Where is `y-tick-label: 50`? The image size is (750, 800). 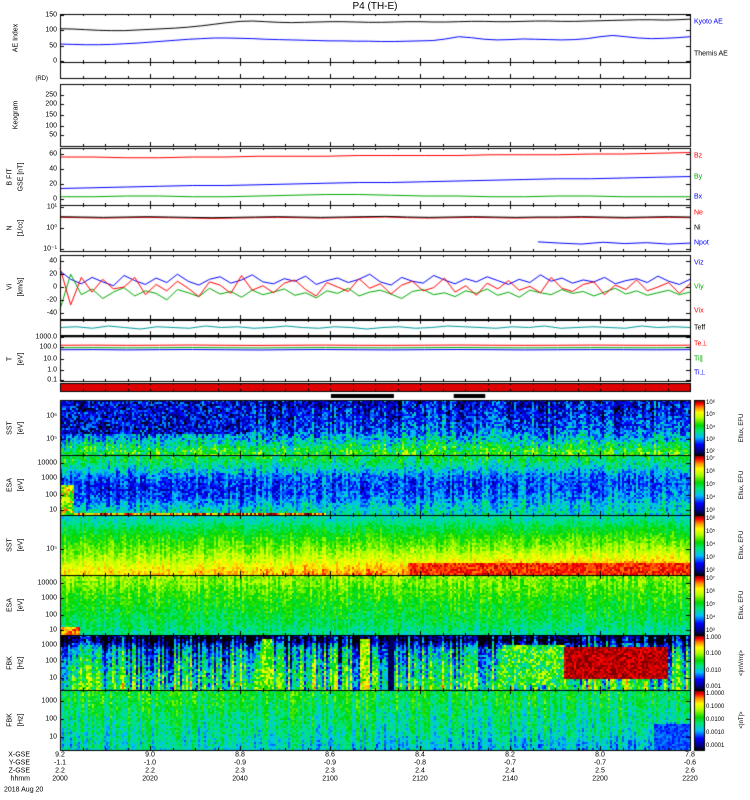 y-tick-label: 50 is located at coordinates (53, 46).